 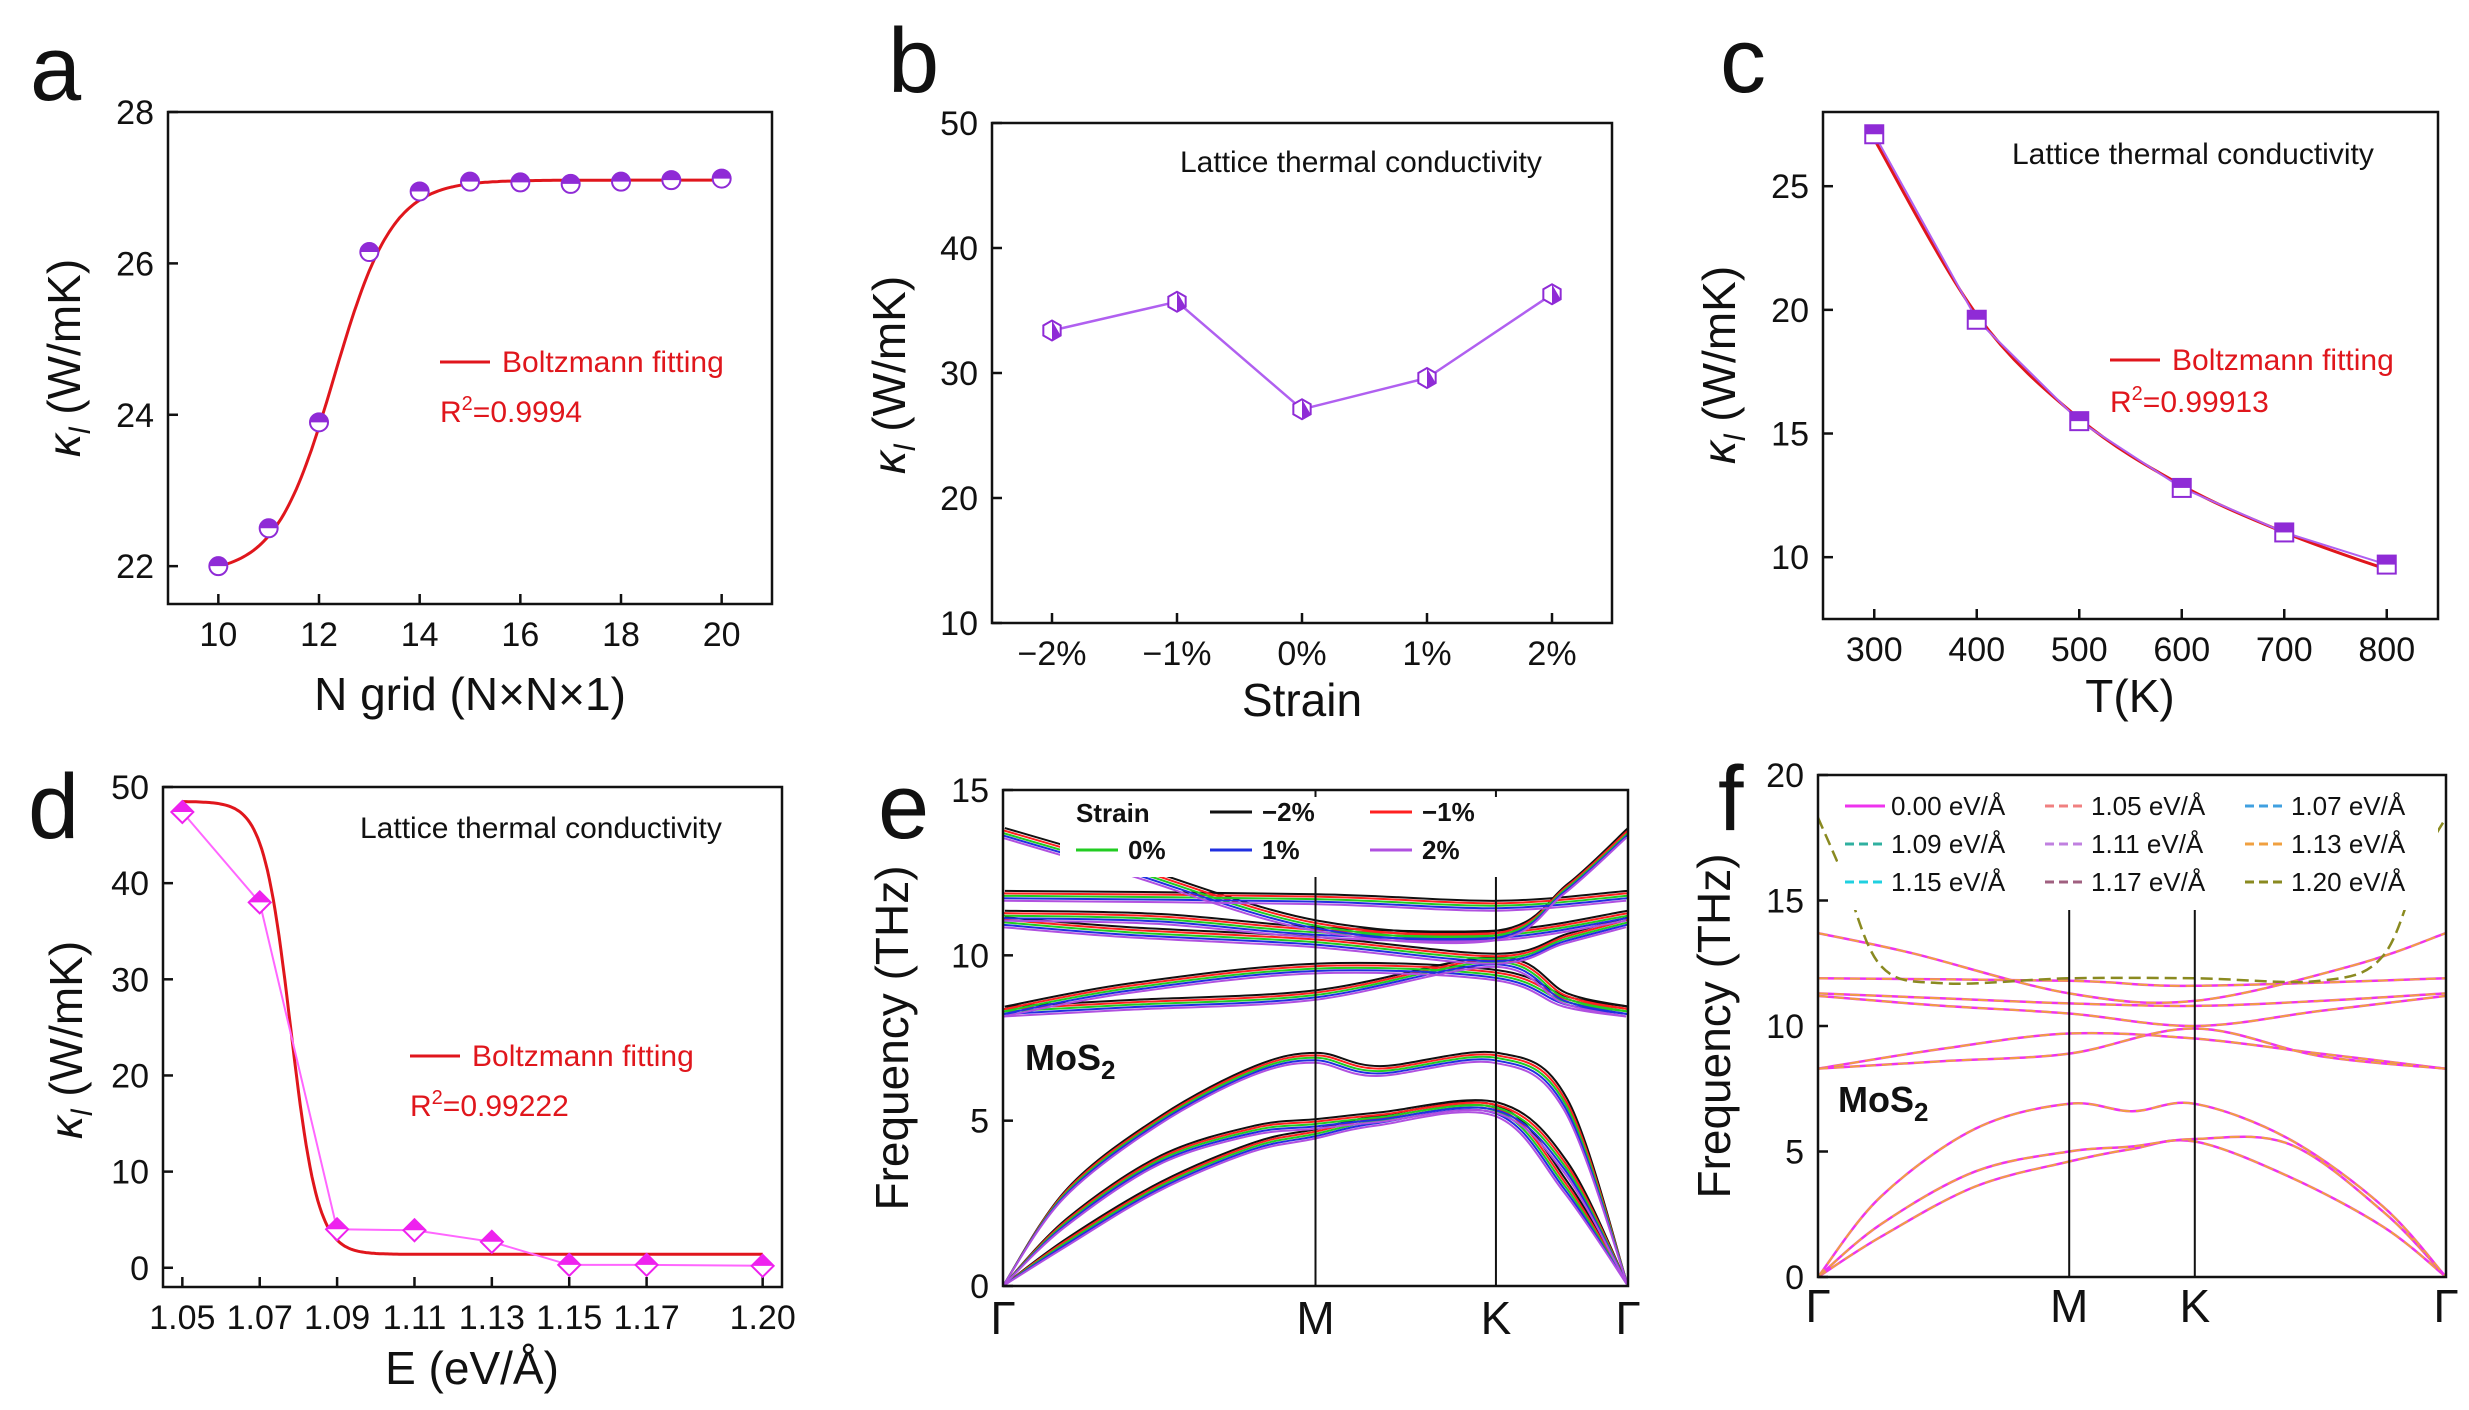 What do you see at coordinates (1426, 654) in the screenshot?
I see `panel-b-xtick-label: 1%` at bounding box center [1426, 654].